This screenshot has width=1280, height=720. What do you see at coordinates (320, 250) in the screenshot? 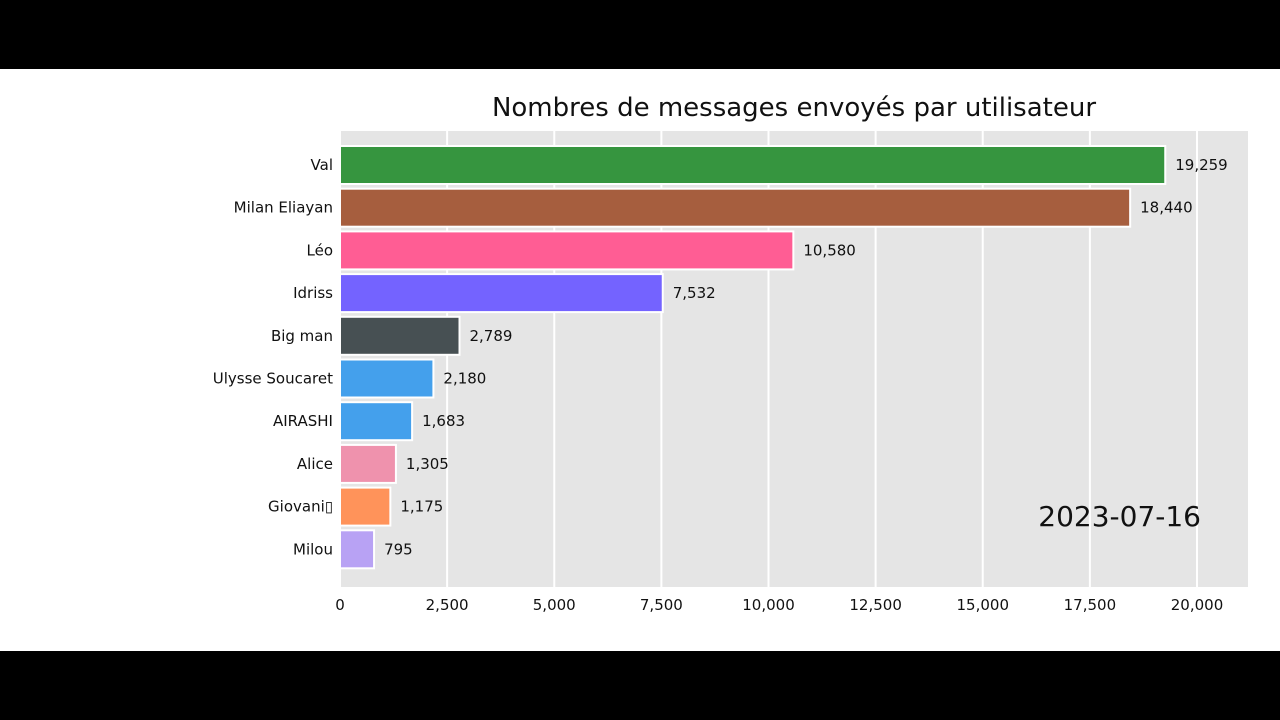
I see `category-label: Léo` at bounding box center [320, 250].